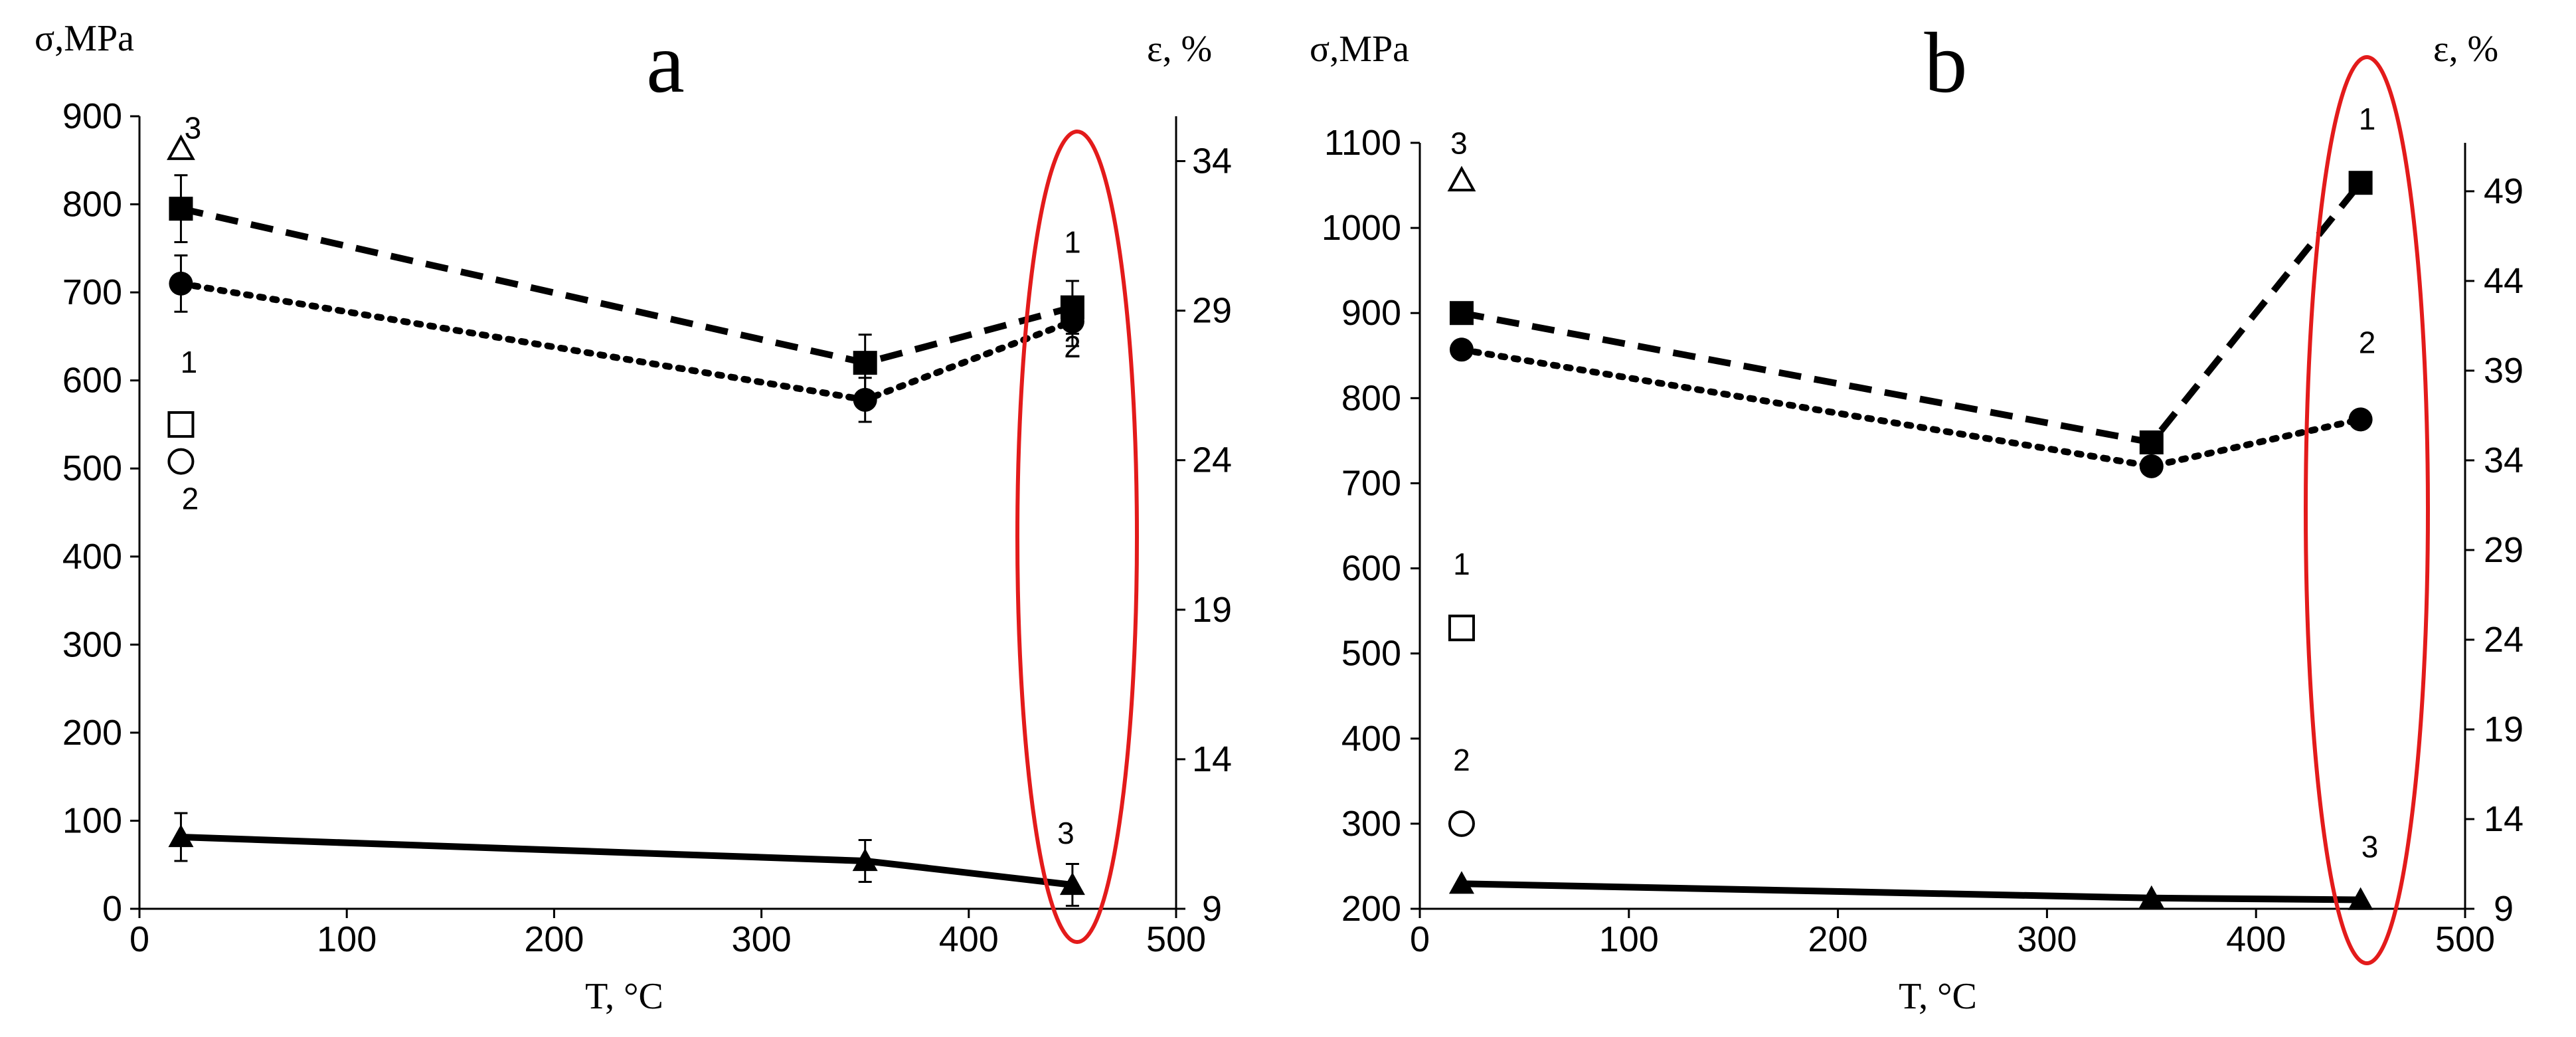  I want to click on left-tick-label: 1000, so click(1361, 228).